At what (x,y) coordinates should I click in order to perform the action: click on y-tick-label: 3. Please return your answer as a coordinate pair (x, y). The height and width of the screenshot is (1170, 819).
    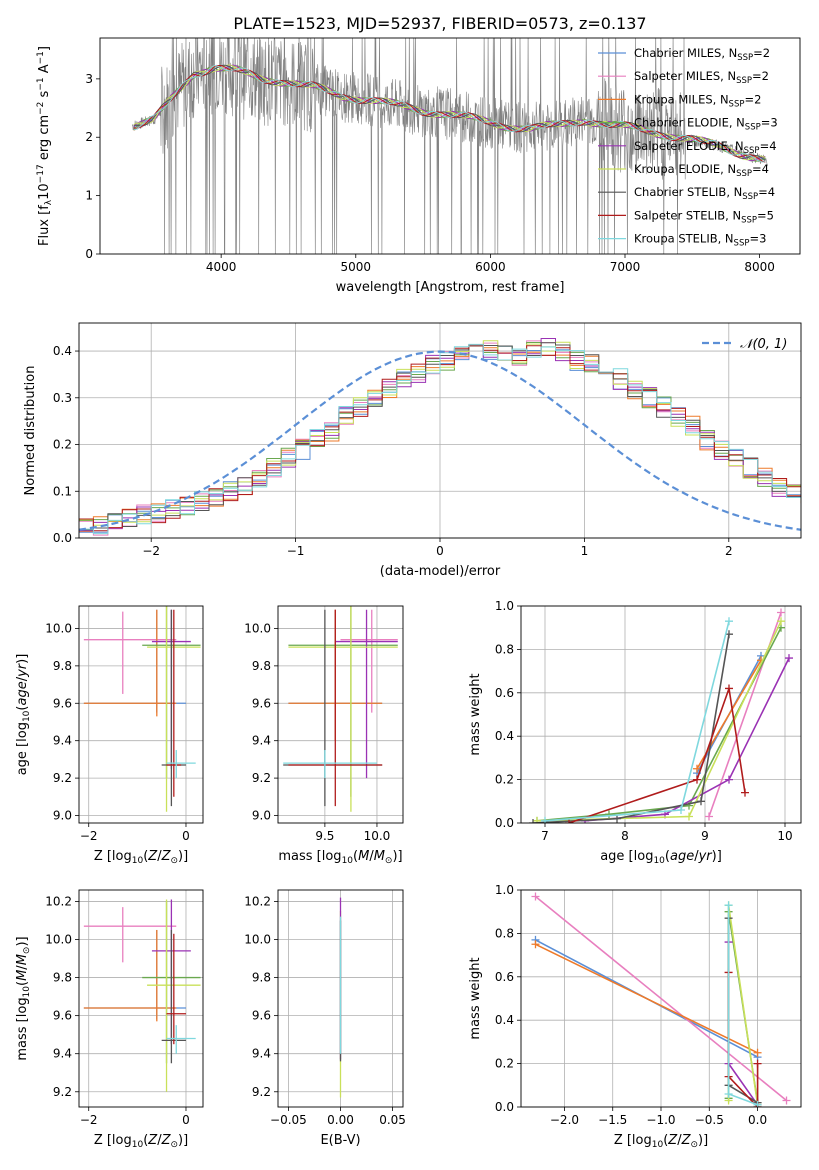
    Looking at the image, I should click on (89, 79).